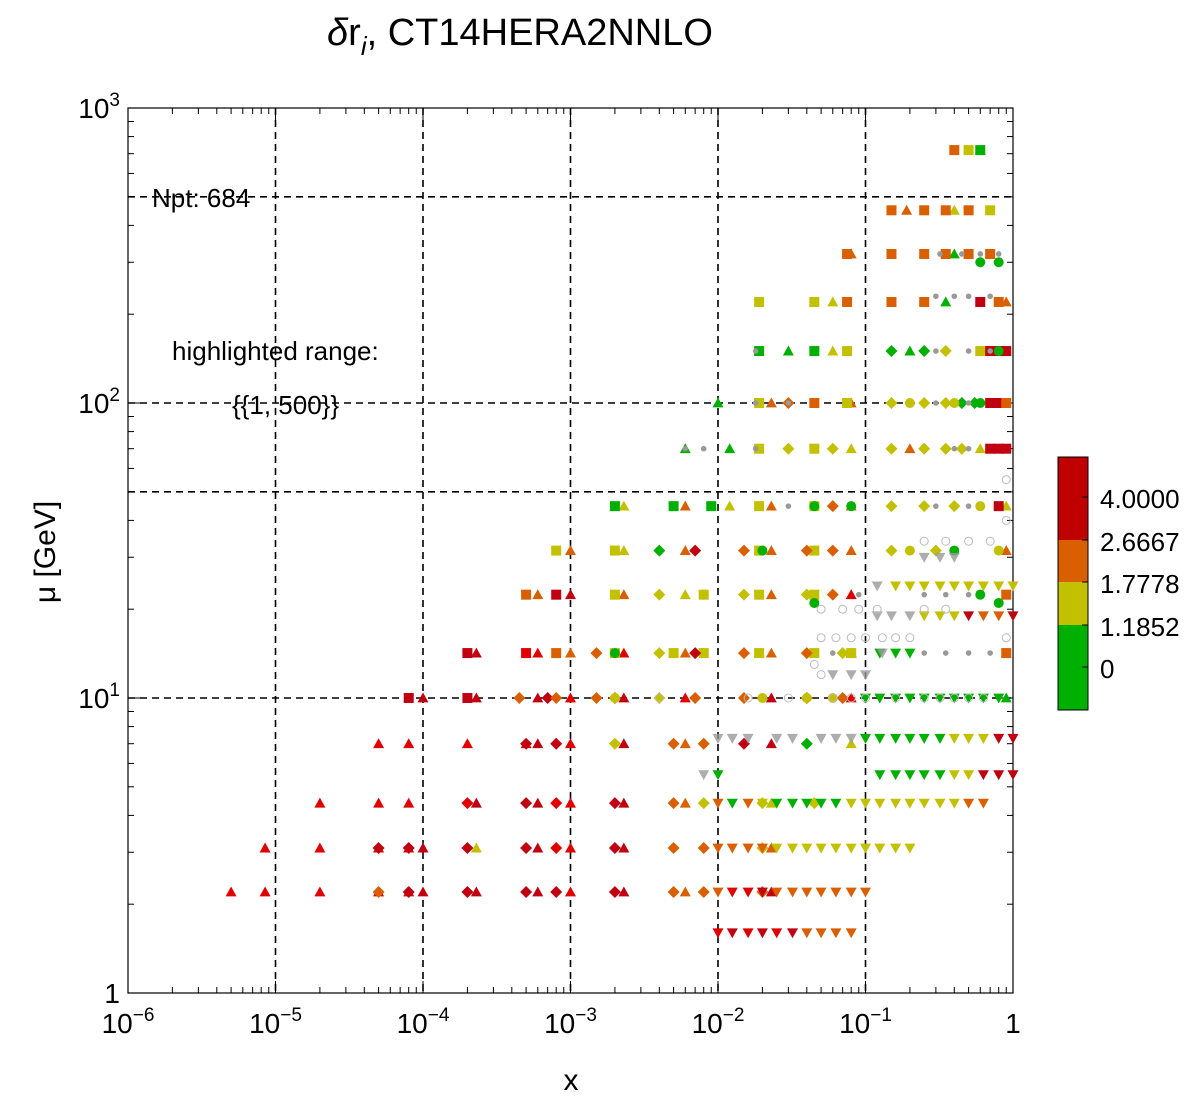 The height and width of the screenshot is (1101, 1200). What do you see at coordinates (1073, 561) in the screenshot?
I see `colorbar-segment` at bounding box center [1073, 561].